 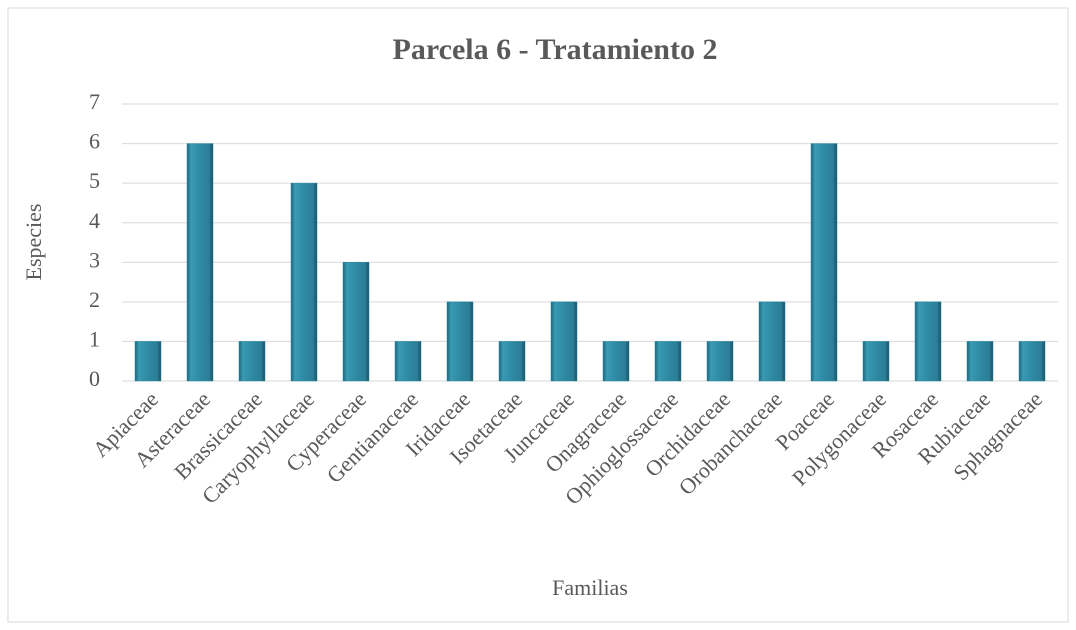 What do you see at coordinates (94, 259) in the screenshot?
I see `y-tick-label: 3` at bounding box center [94, 259].